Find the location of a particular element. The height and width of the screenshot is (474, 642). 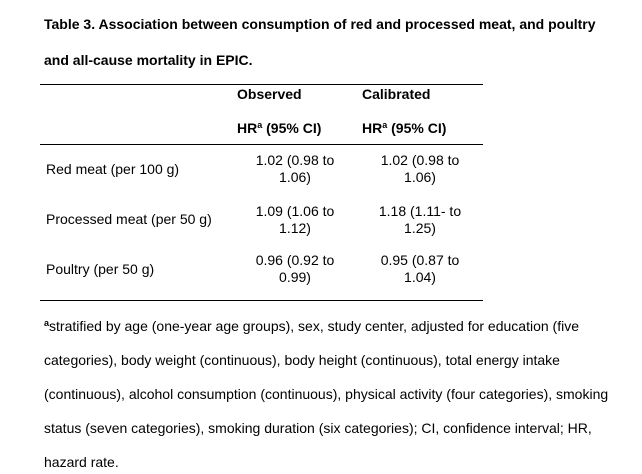

column-subheader-observed: HRa (95% CI) is located at coordinates (279, 128).